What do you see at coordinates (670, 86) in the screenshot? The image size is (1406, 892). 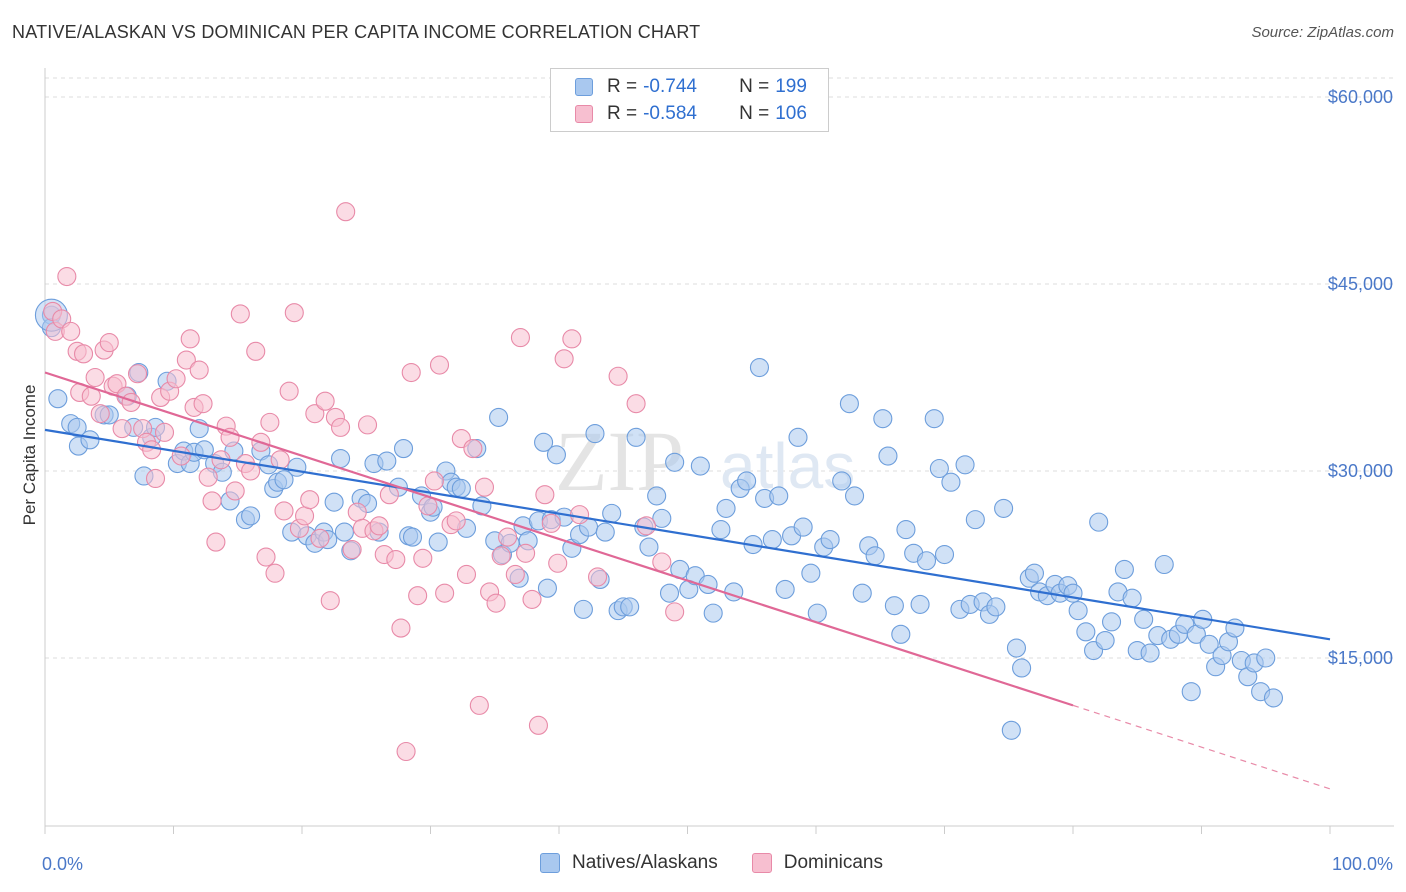 I see `legend-r-value: -0.744` at bounding box center [670, 86].